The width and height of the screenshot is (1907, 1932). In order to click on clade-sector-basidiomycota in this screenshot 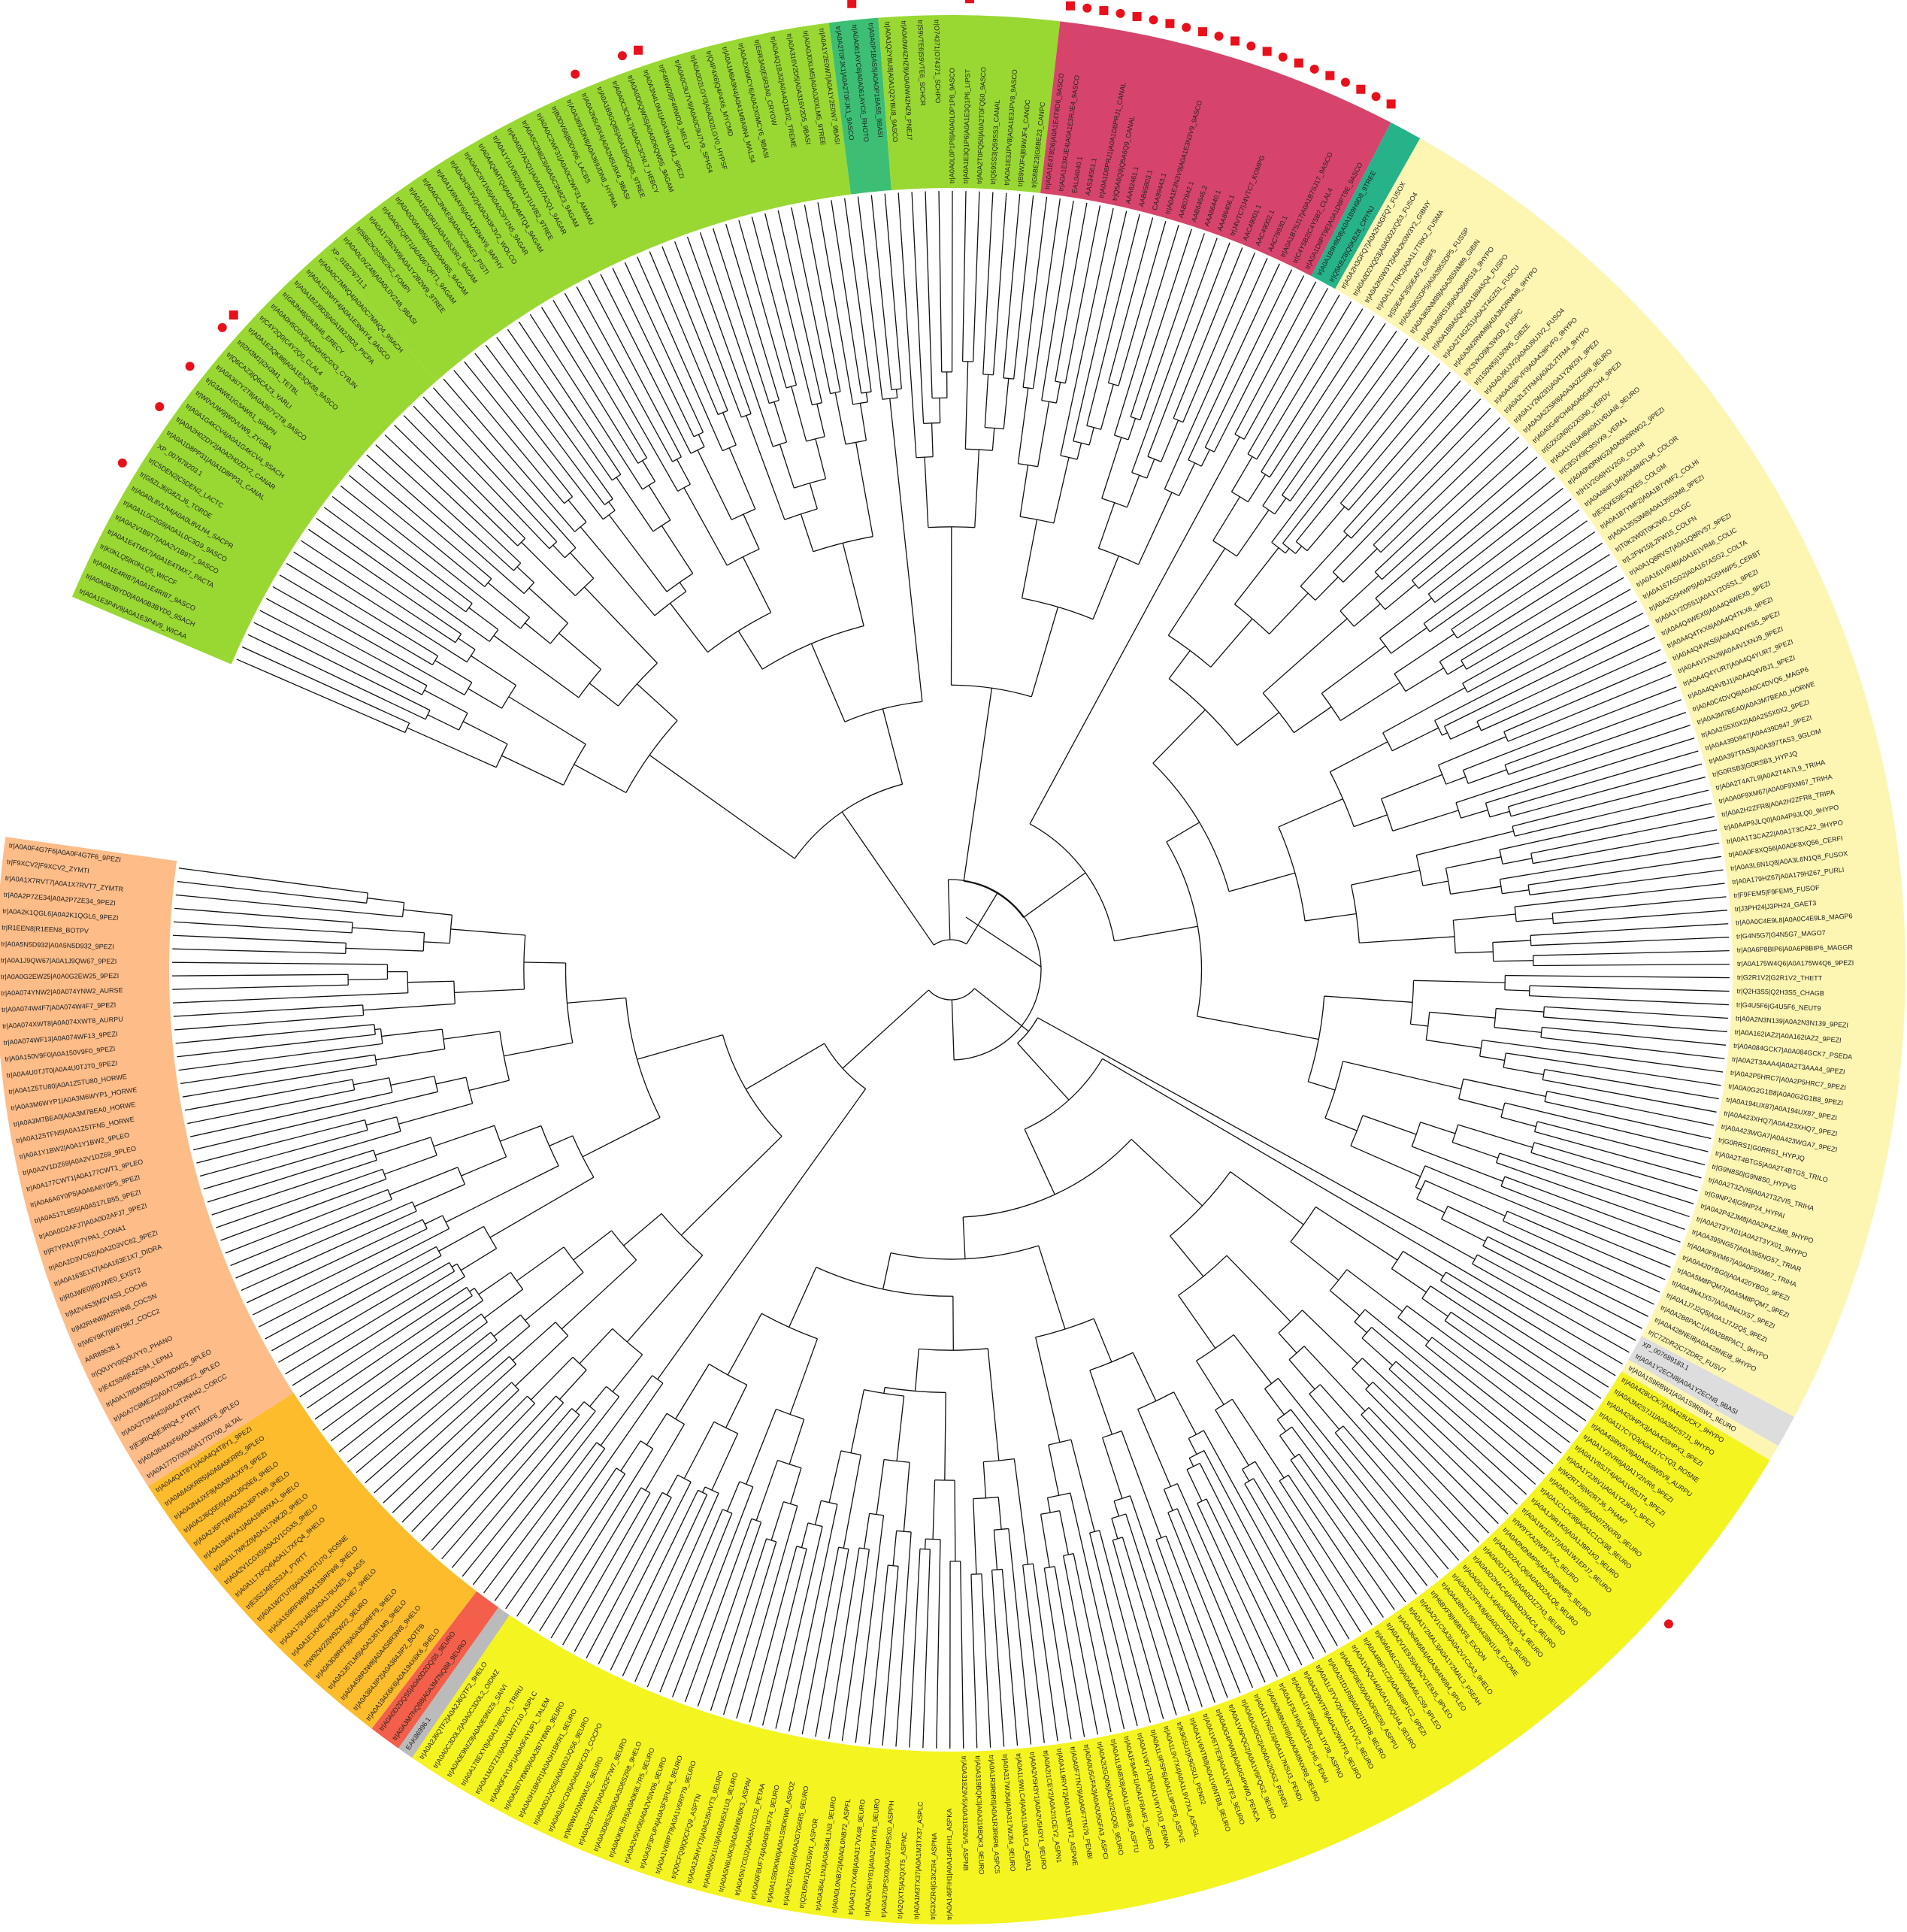, I will do `click(587, 202)`.